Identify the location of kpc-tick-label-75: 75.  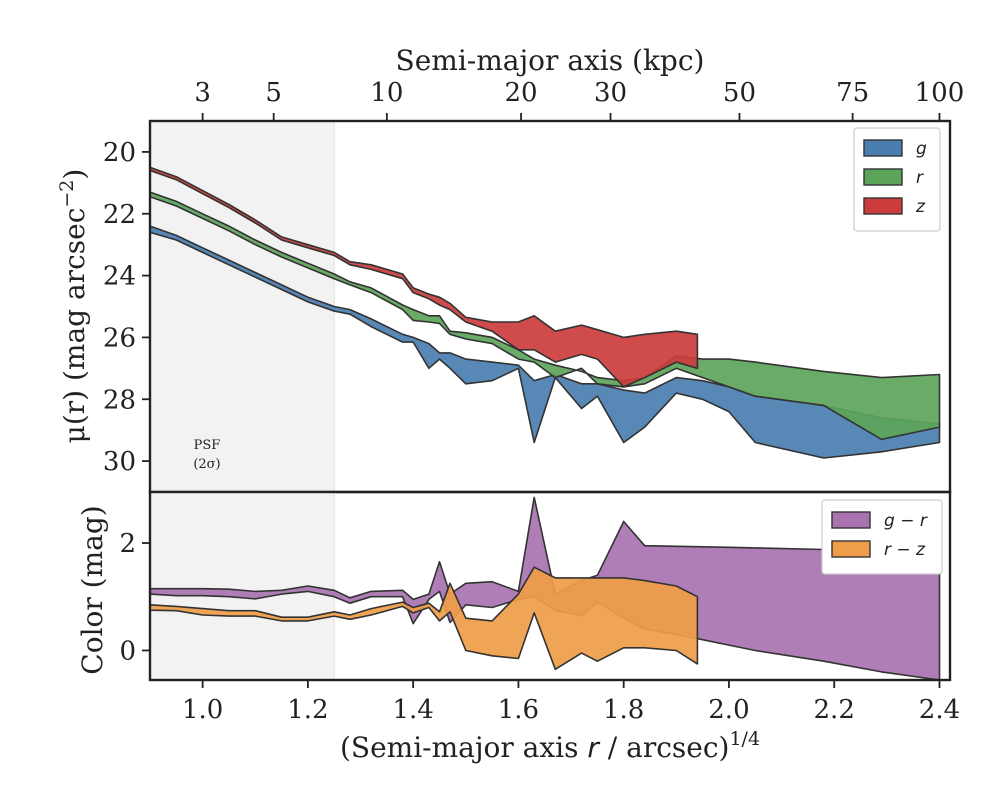
(852, 93).